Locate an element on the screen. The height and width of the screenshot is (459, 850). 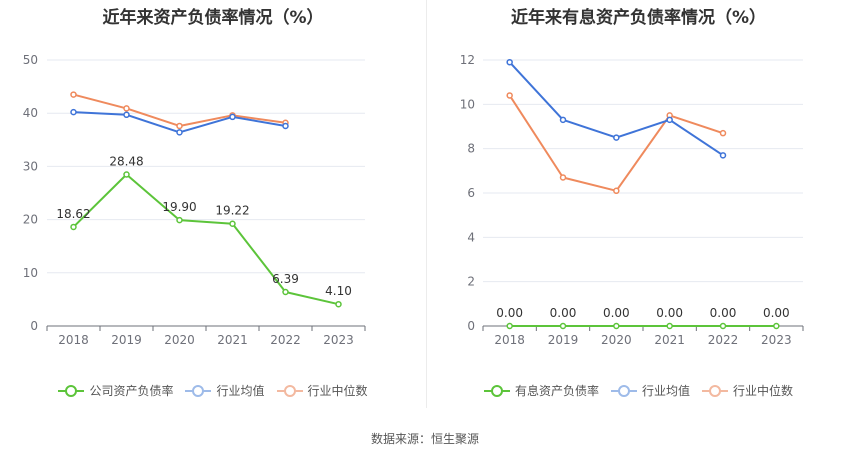
y-tick-label: 20 is located at coordinates (30, 220).